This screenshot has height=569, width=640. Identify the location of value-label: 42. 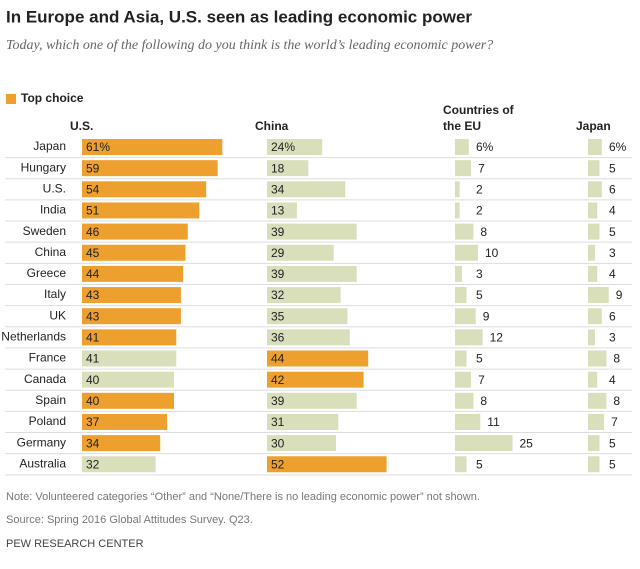
(278, 380).